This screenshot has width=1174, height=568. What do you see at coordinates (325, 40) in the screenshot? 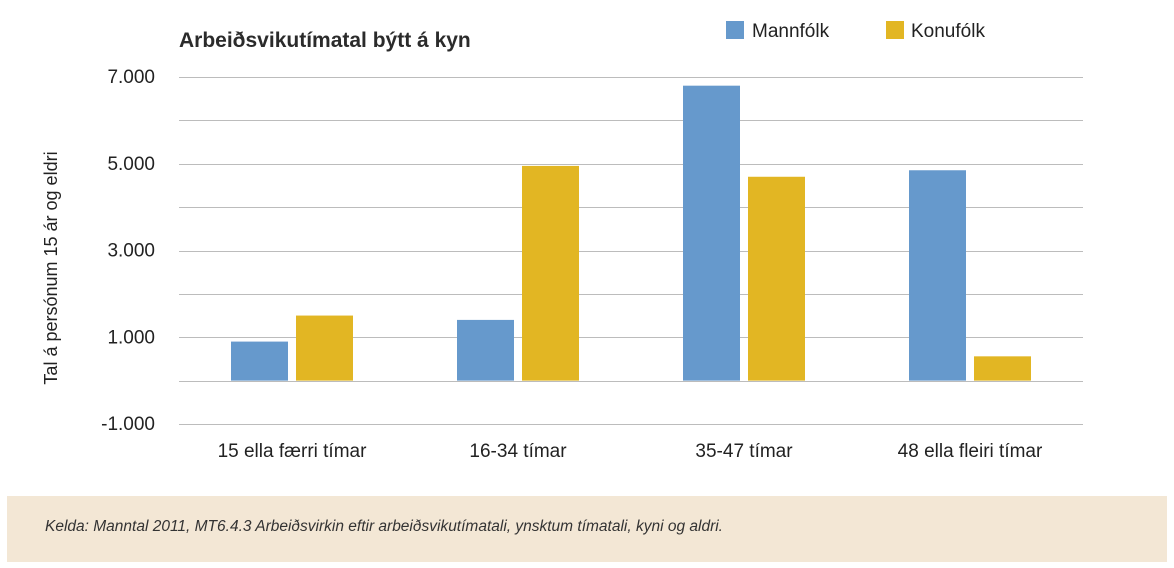
I see `chart-title: Arbeiðsvikutímatal býtt á kyn` at bounding box center [325, 40].